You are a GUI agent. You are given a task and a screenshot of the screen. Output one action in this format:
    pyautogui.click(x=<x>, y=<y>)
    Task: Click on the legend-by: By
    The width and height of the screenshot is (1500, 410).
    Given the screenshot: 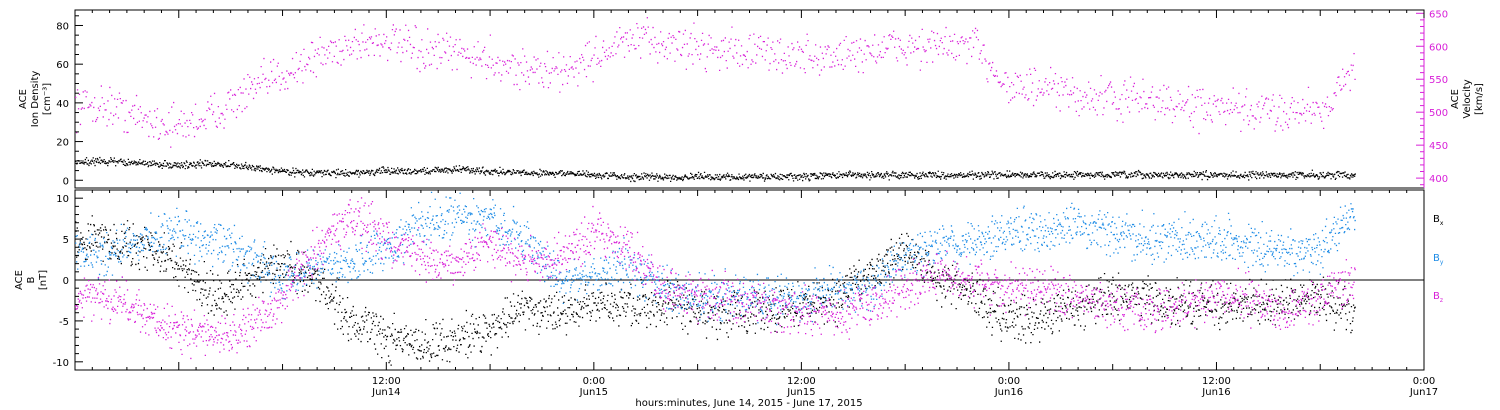 What is the action you would take?
    pyautogui.click(x=1438, y=259)
    